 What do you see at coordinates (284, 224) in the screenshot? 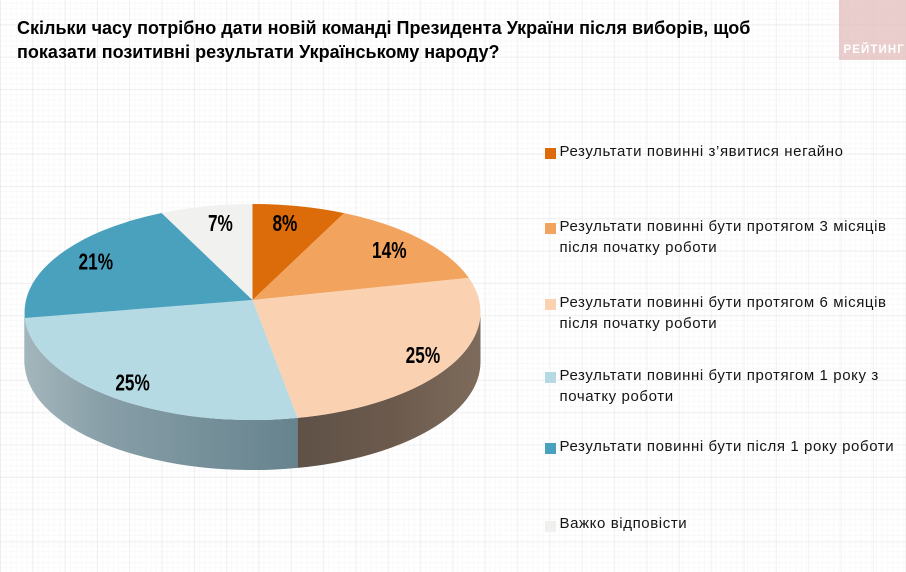
I see `svg-text: 8%` at bounding box center [284, 224].